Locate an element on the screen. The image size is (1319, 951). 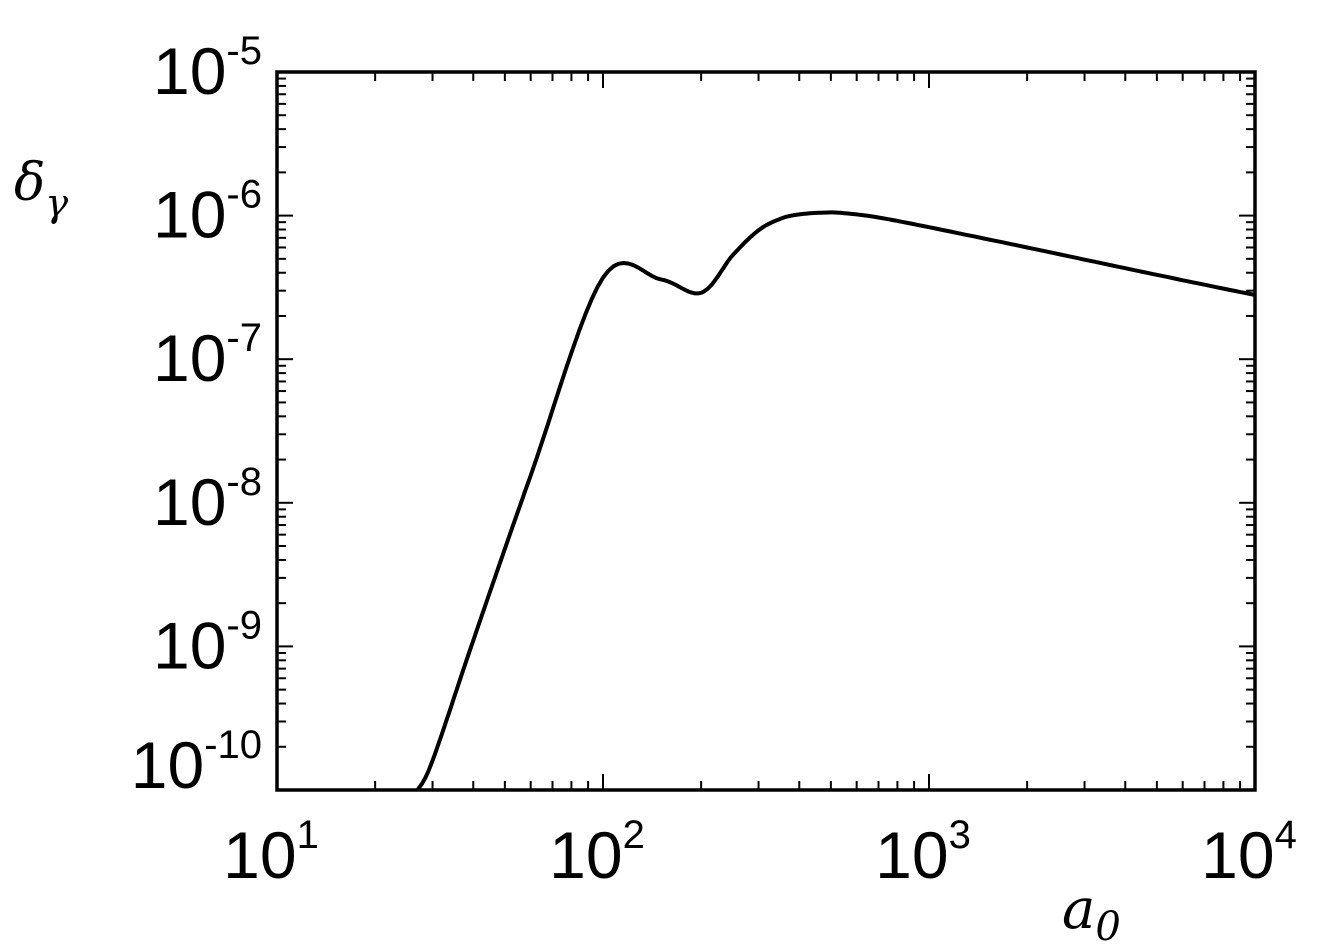
x-tick-label-exponent: 4 is located at coordinates (1286, 835).